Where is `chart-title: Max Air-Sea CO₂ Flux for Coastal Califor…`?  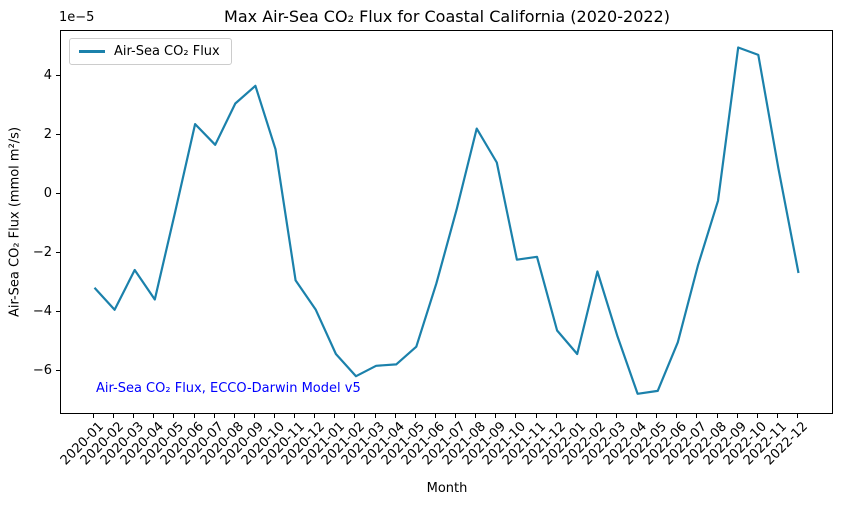
chart-title: Max Air-Sea CO₂ Flux for Coastal Califor… is located at coordinates (447, 16).